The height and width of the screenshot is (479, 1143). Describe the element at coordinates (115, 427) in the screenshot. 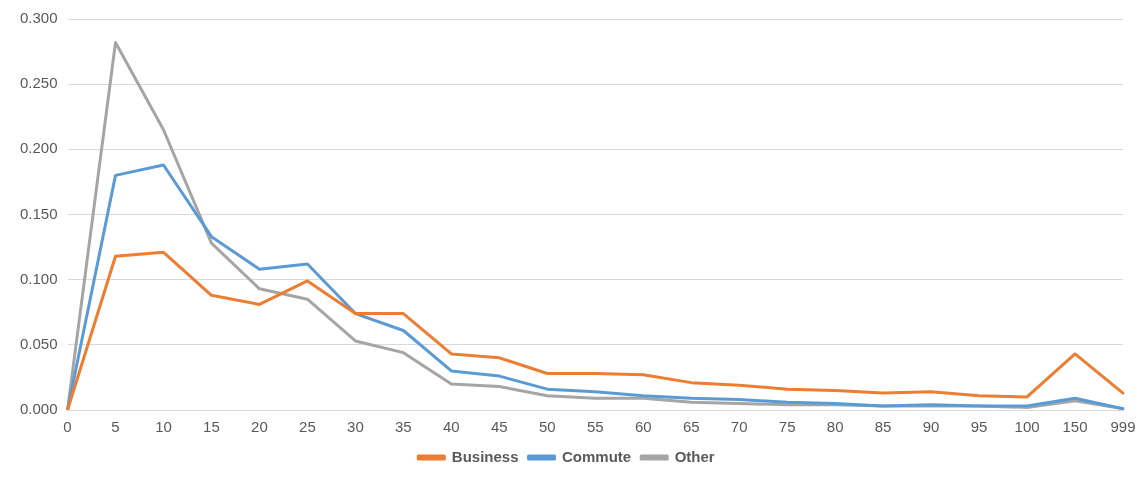

I see `x-tick-label: 5` at that location.